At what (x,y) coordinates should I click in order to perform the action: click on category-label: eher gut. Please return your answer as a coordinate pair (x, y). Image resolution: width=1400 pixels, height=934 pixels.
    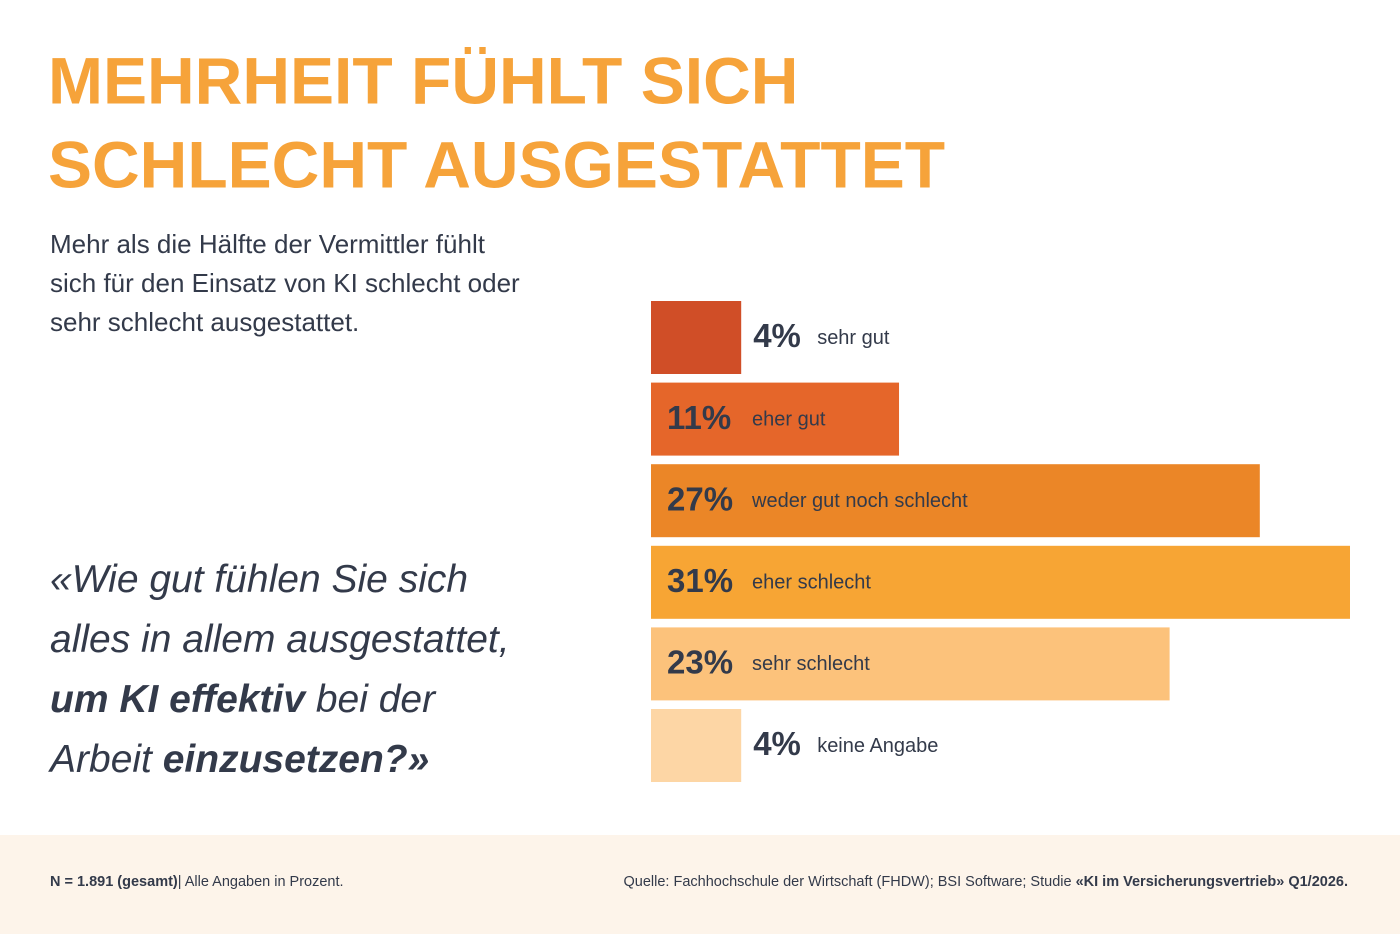
    Looking at the image, I should click on (789, 419).